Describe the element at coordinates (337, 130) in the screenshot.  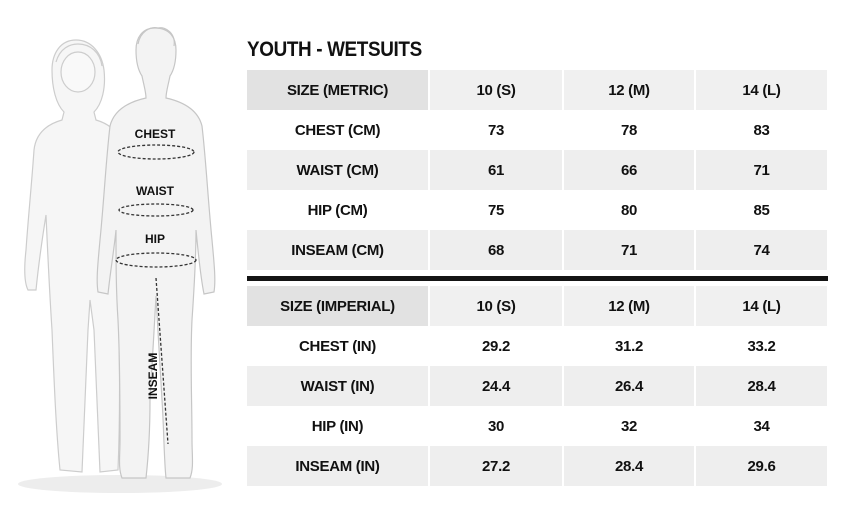
I see `row-label: CHEST (CM)` at that location.